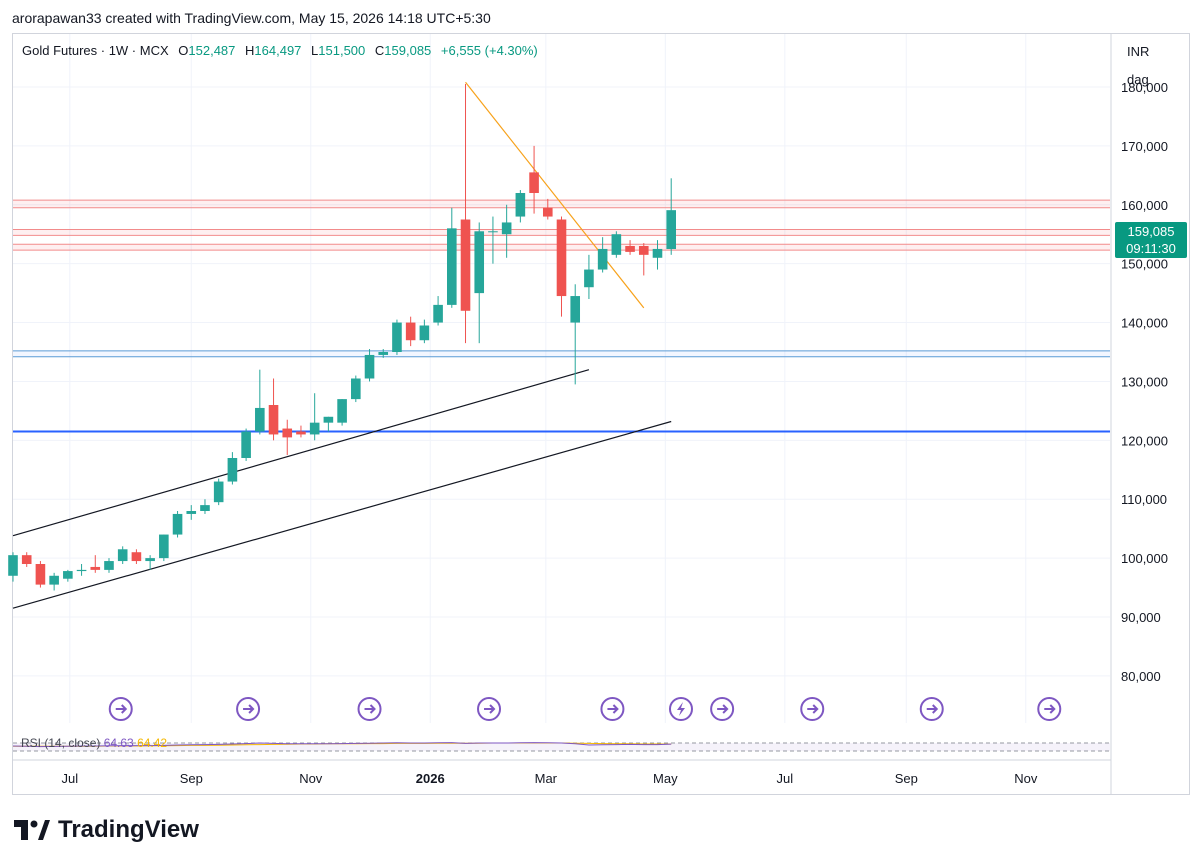  I want to click on y-tick-label: 120,000, so click(1144, 440).